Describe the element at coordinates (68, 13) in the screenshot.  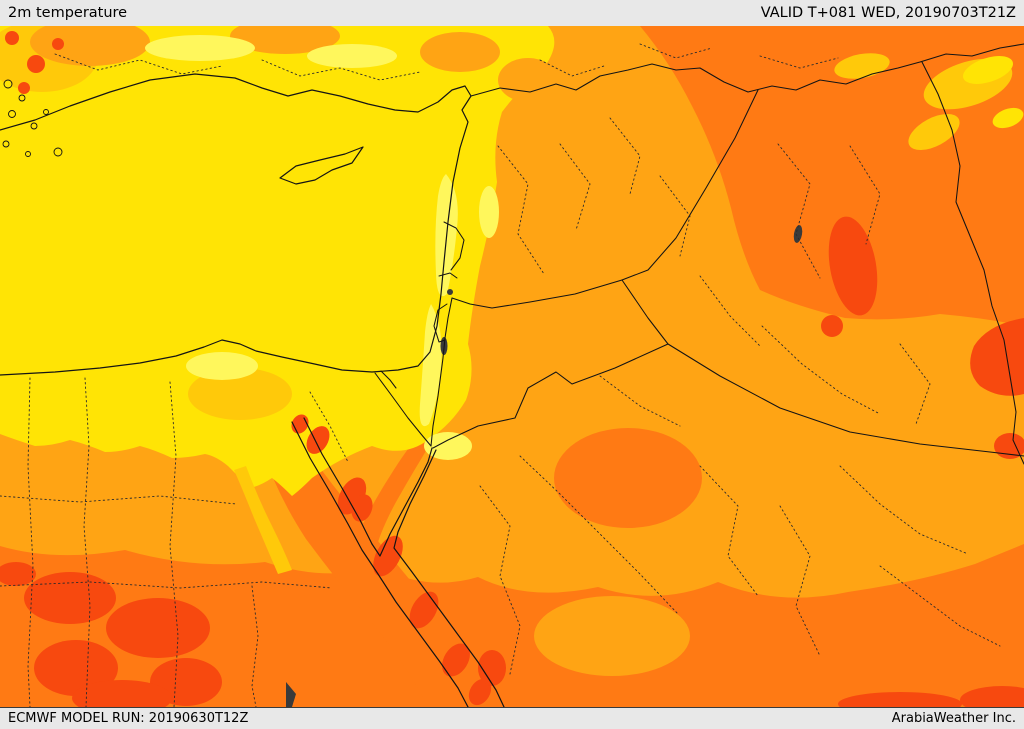
I see `product-title: 2m temperature` at that location.